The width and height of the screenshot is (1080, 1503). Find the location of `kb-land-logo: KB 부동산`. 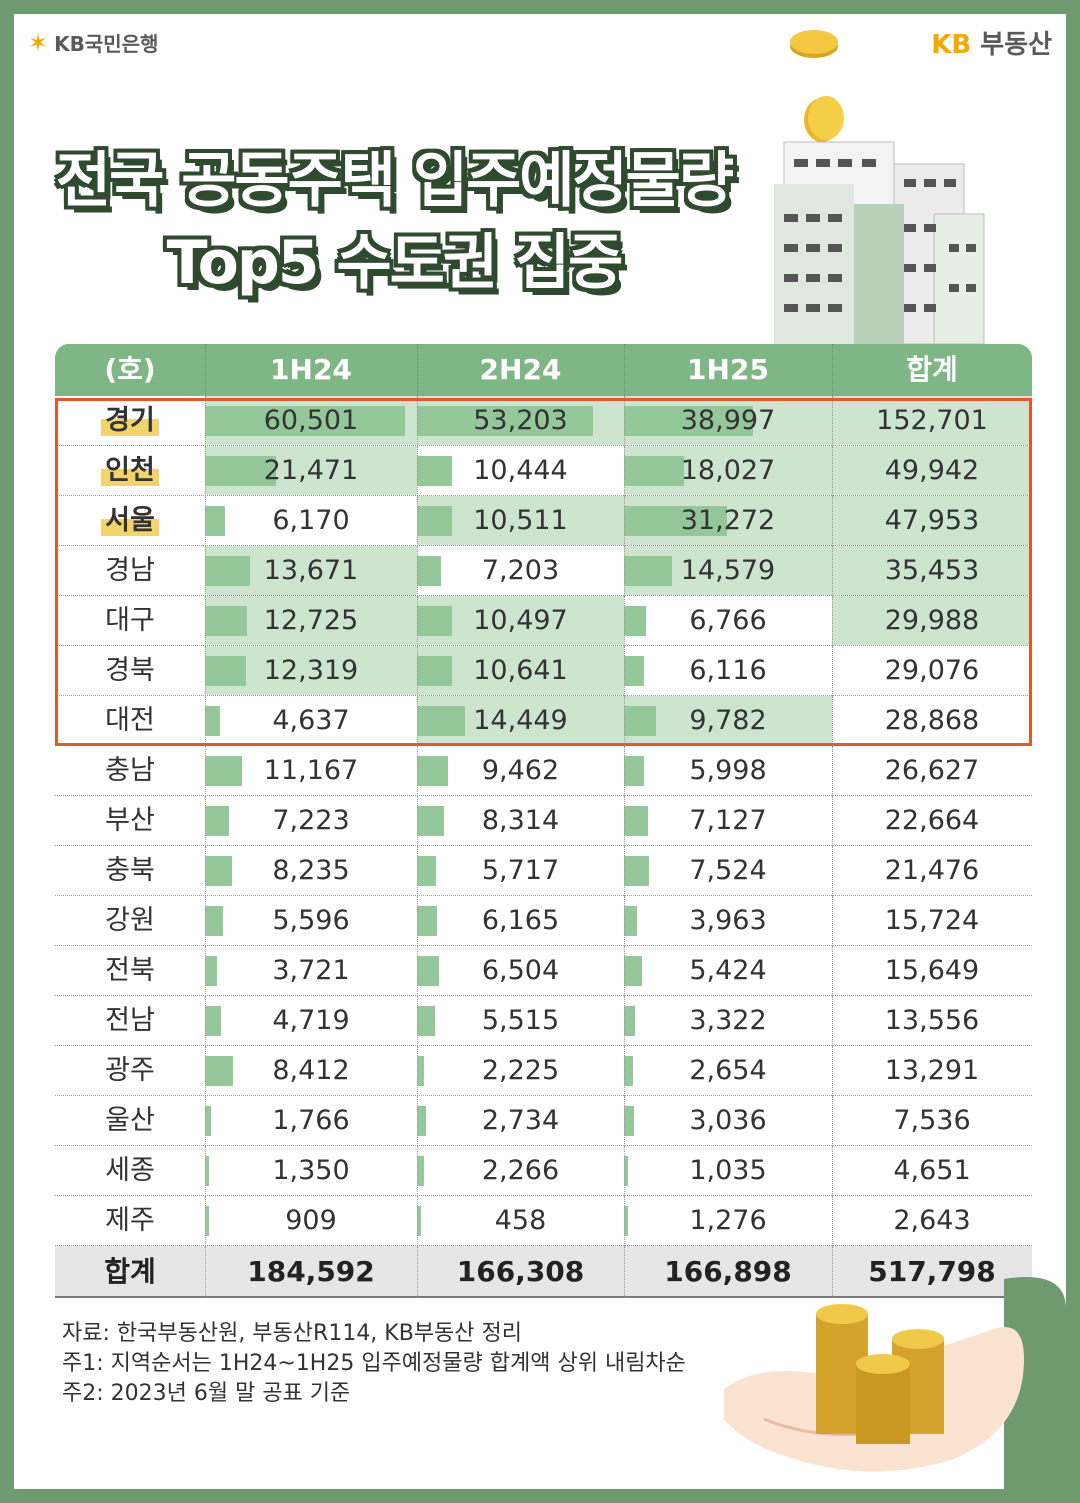

kb-land-logo: KB 부동산 is located at coordinates (991, 42).